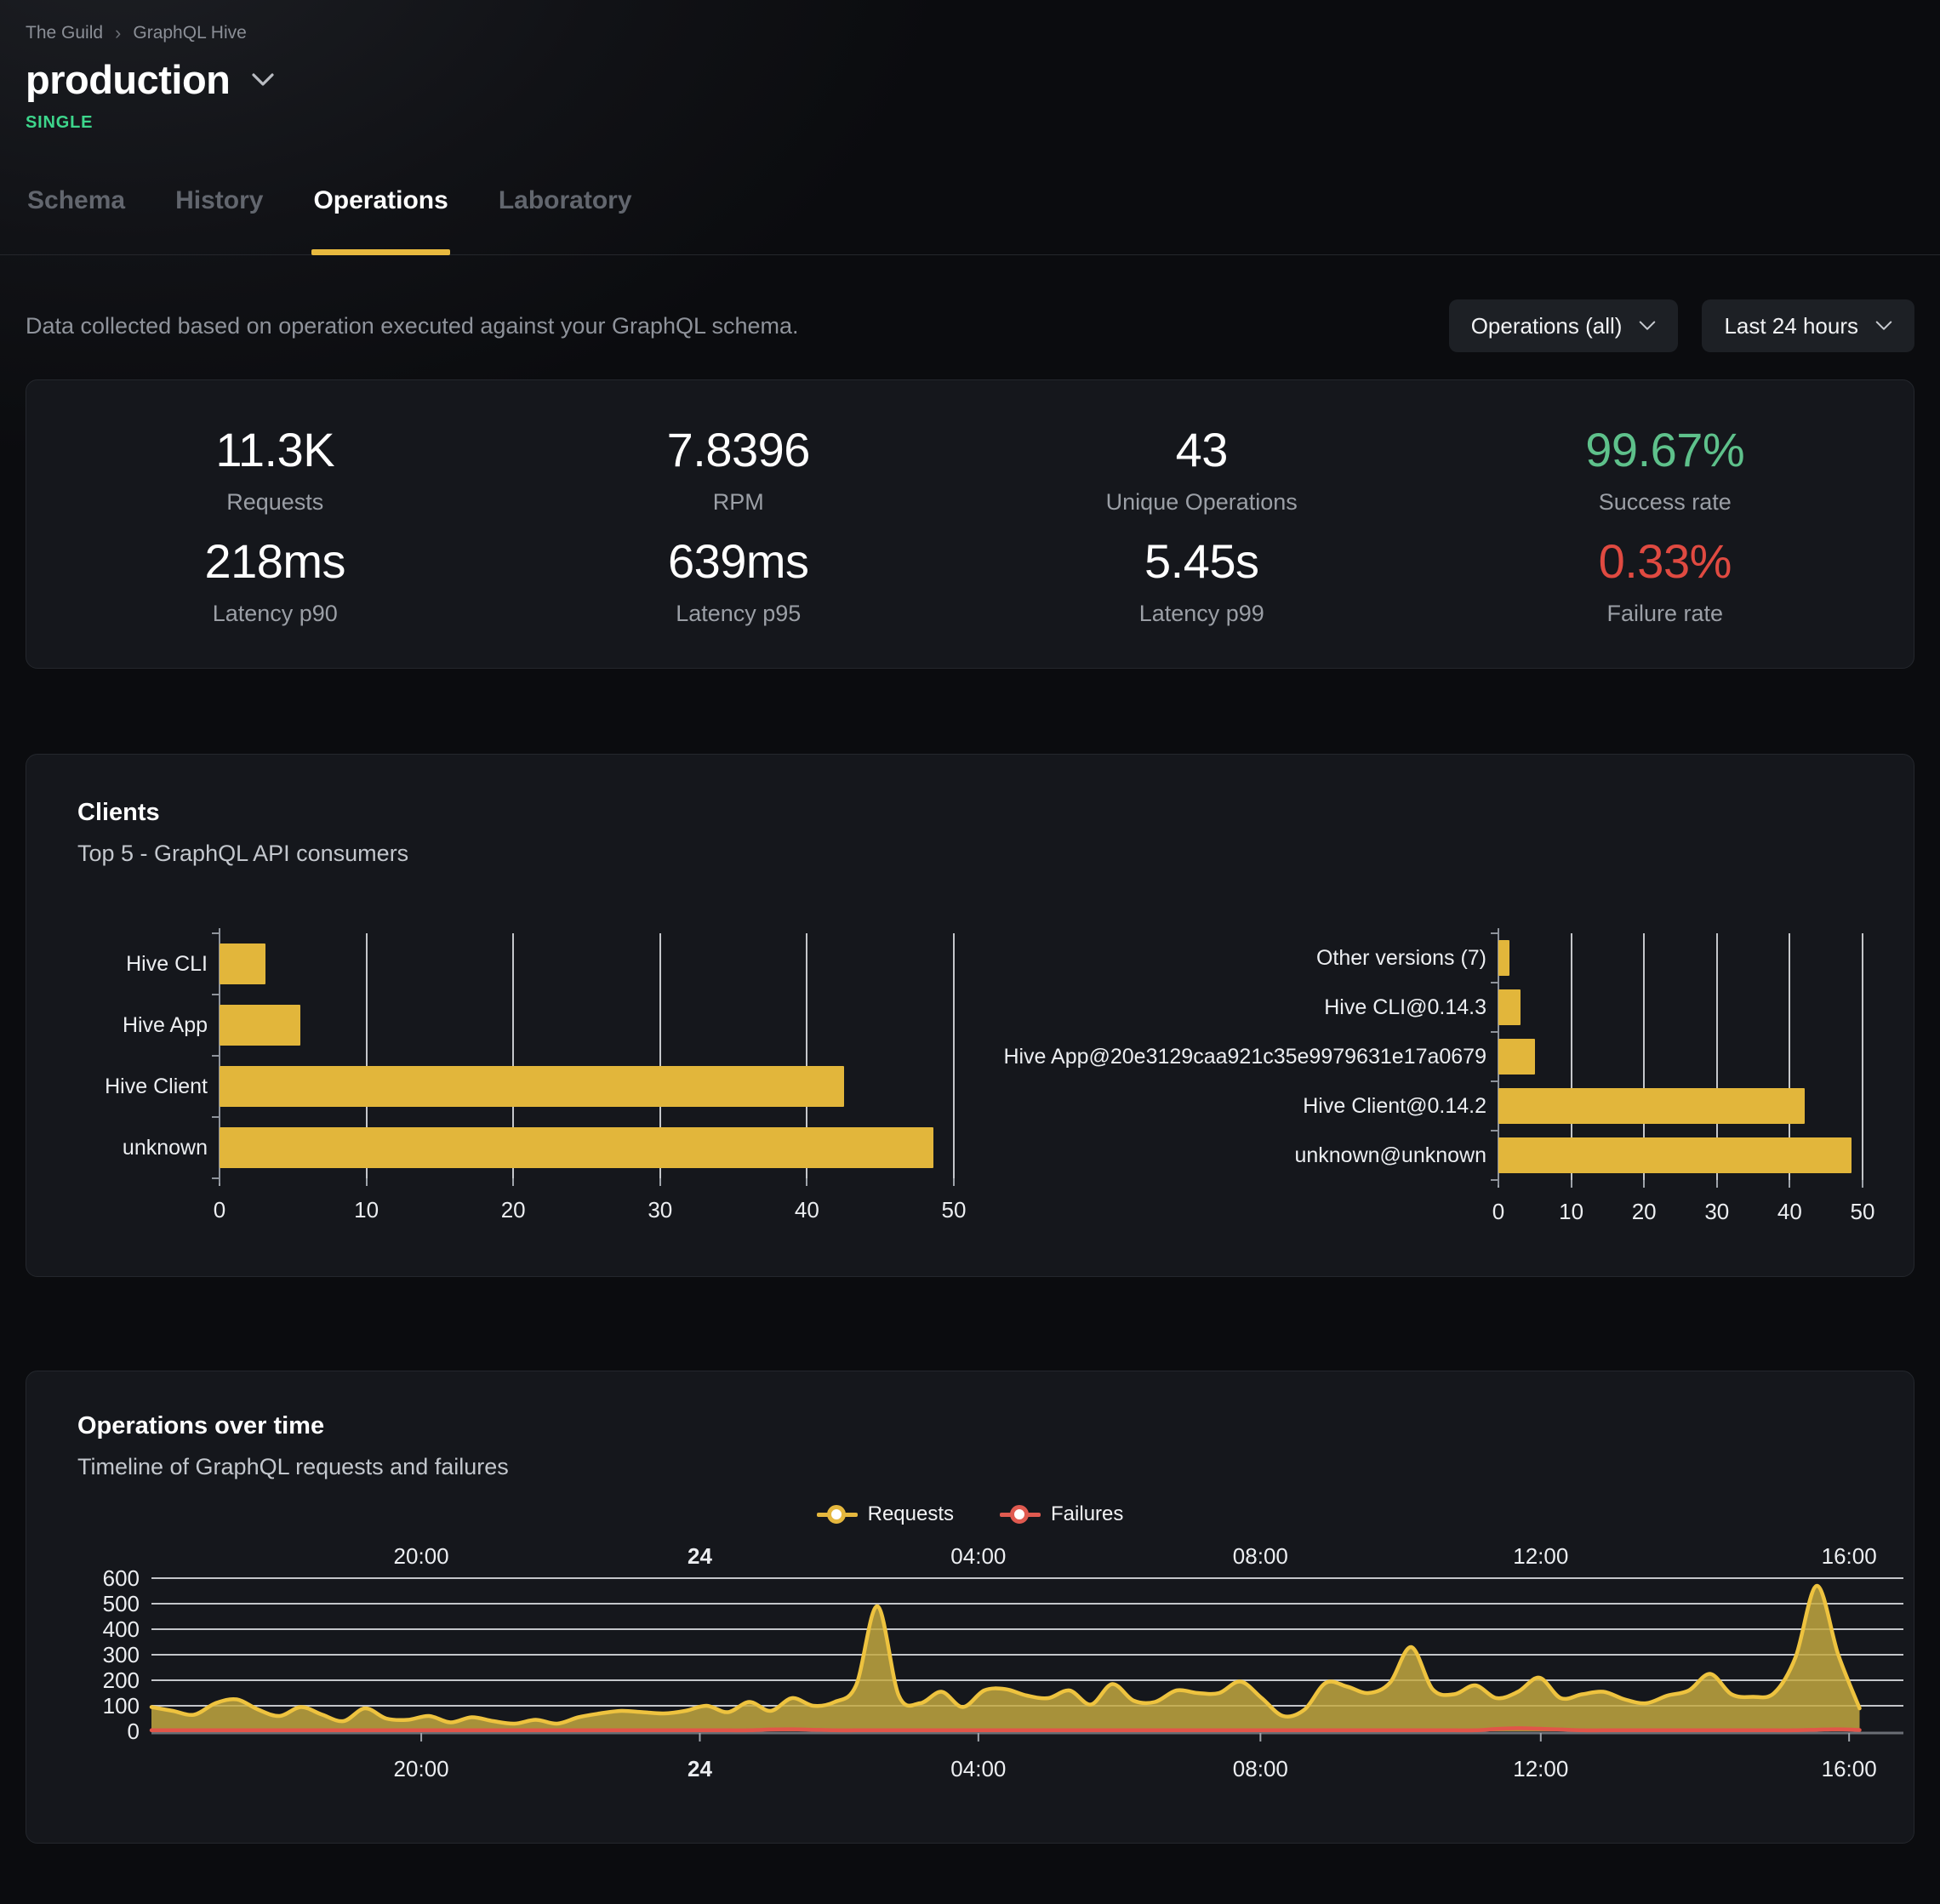 The height and width of the screenshot is (1904, 1940). I want to click on stat-label: Latency p95, so click(739, 613).